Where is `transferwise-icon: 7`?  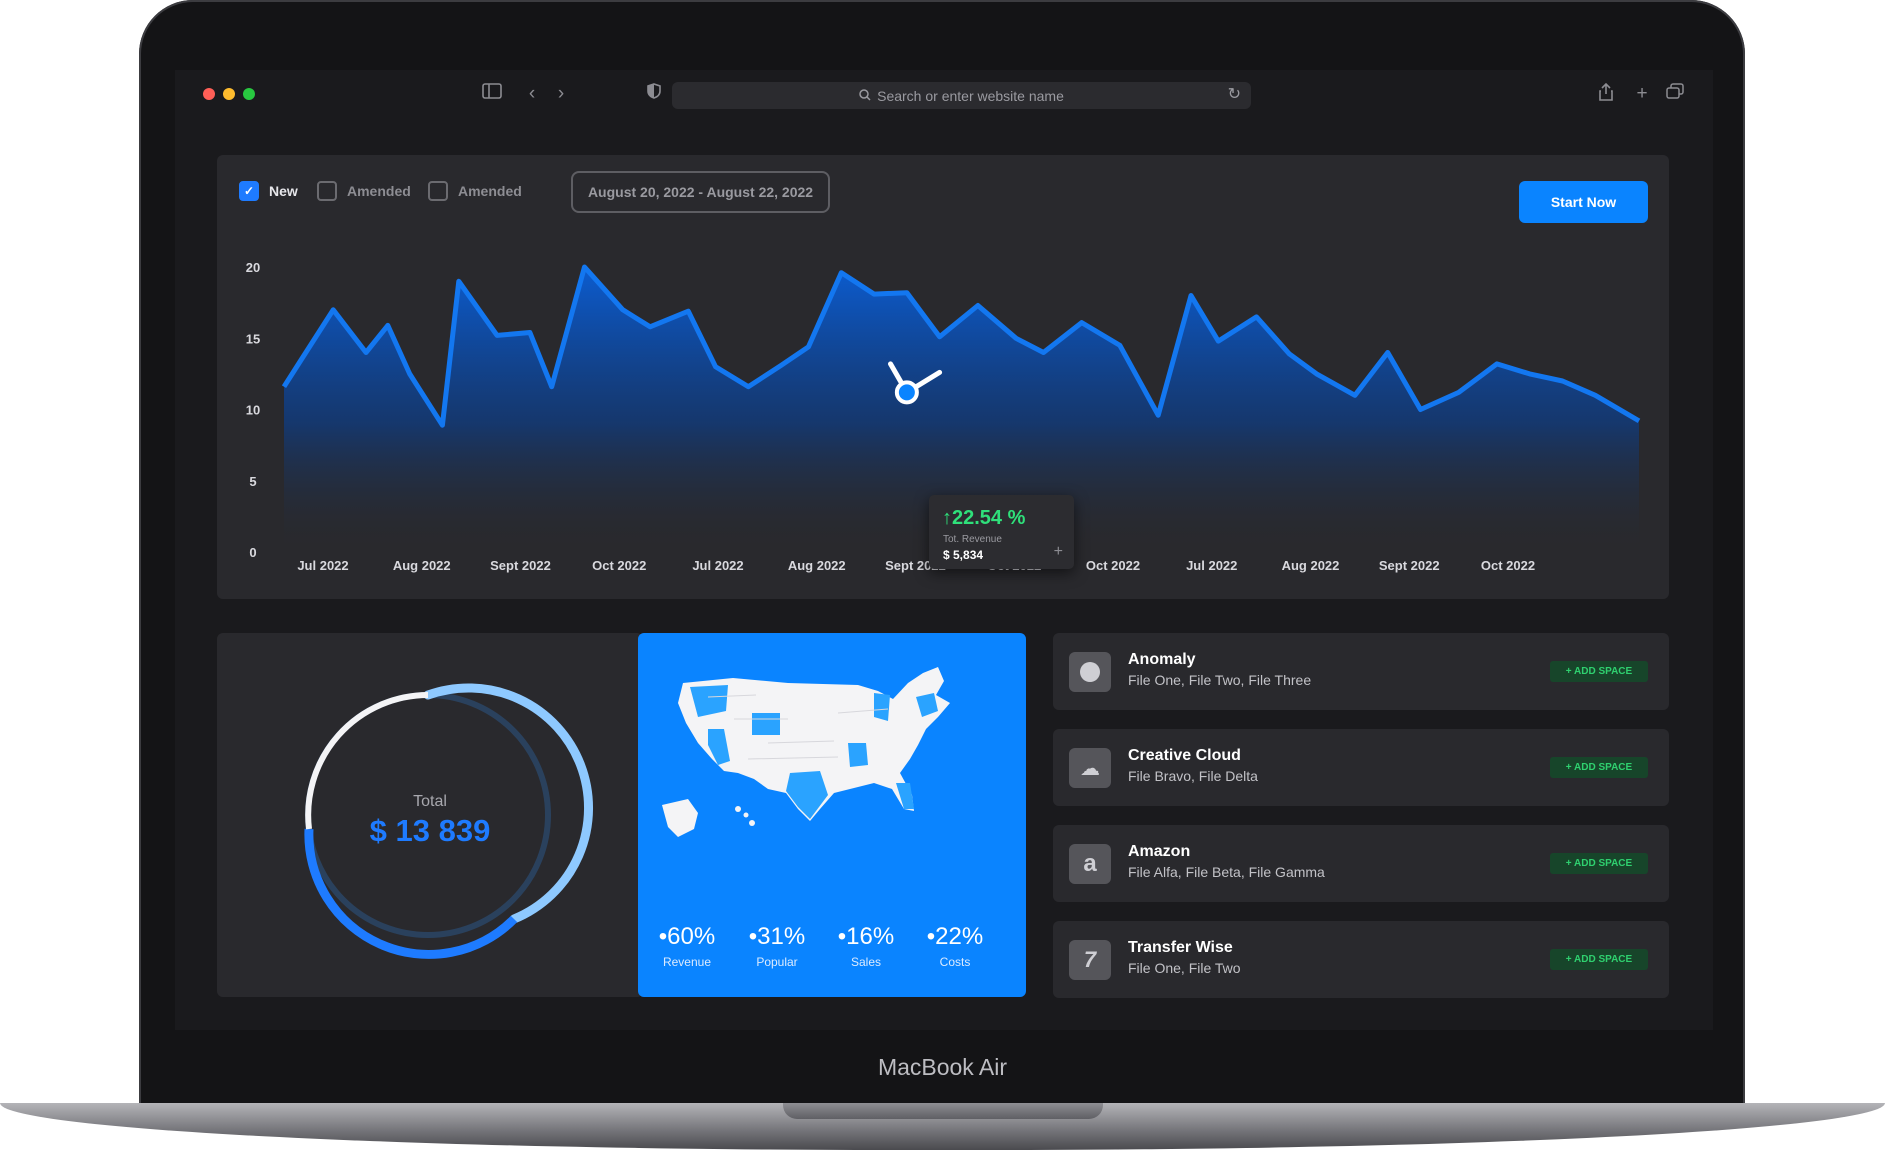
transferwise-icon: 7 is located at coordinates (1090, 960).